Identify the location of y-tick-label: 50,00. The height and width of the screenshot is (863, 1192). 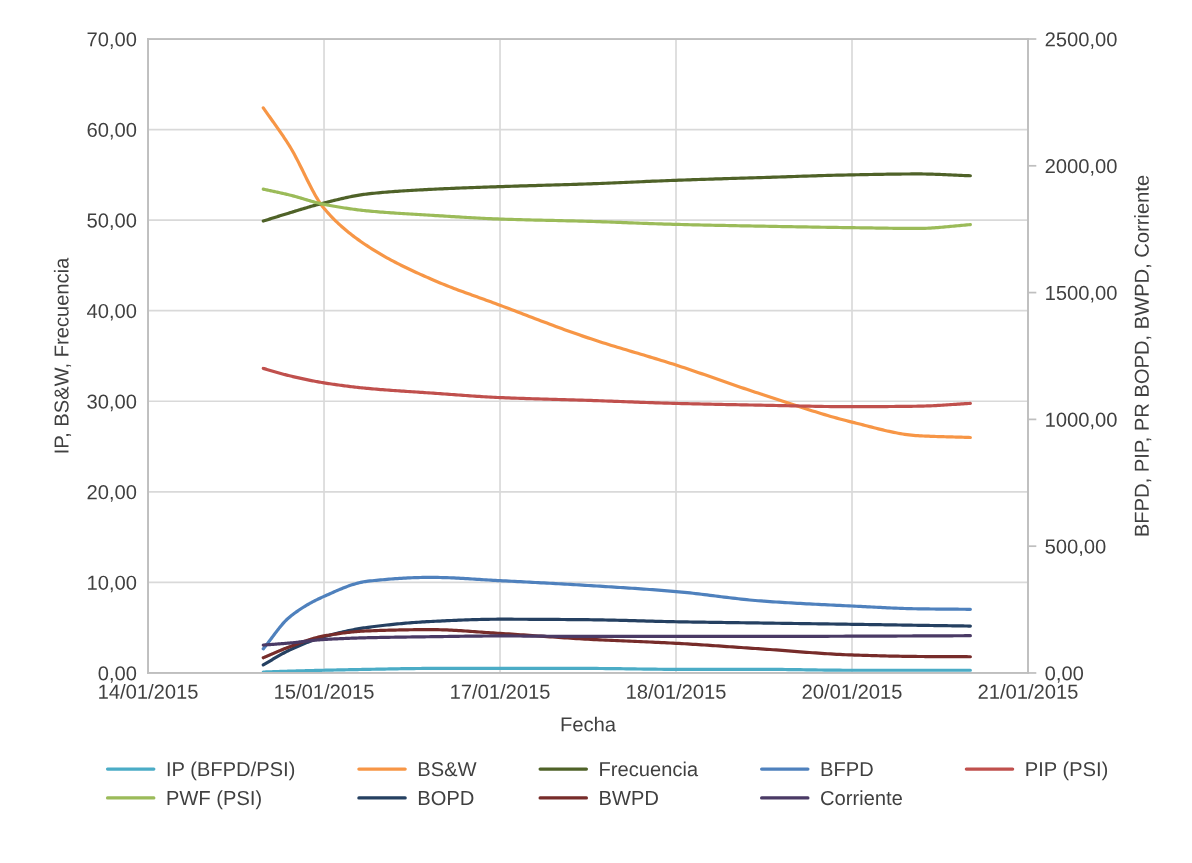
(112, 222).